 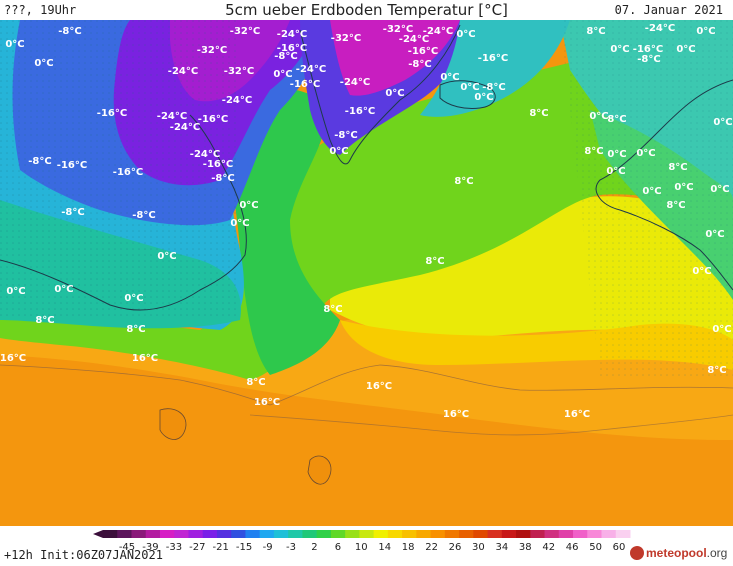 What do you see at coordinates (150, 547) in the screenshot?
I see `legend-tick-label: -39` at bounding box center [150, 547].